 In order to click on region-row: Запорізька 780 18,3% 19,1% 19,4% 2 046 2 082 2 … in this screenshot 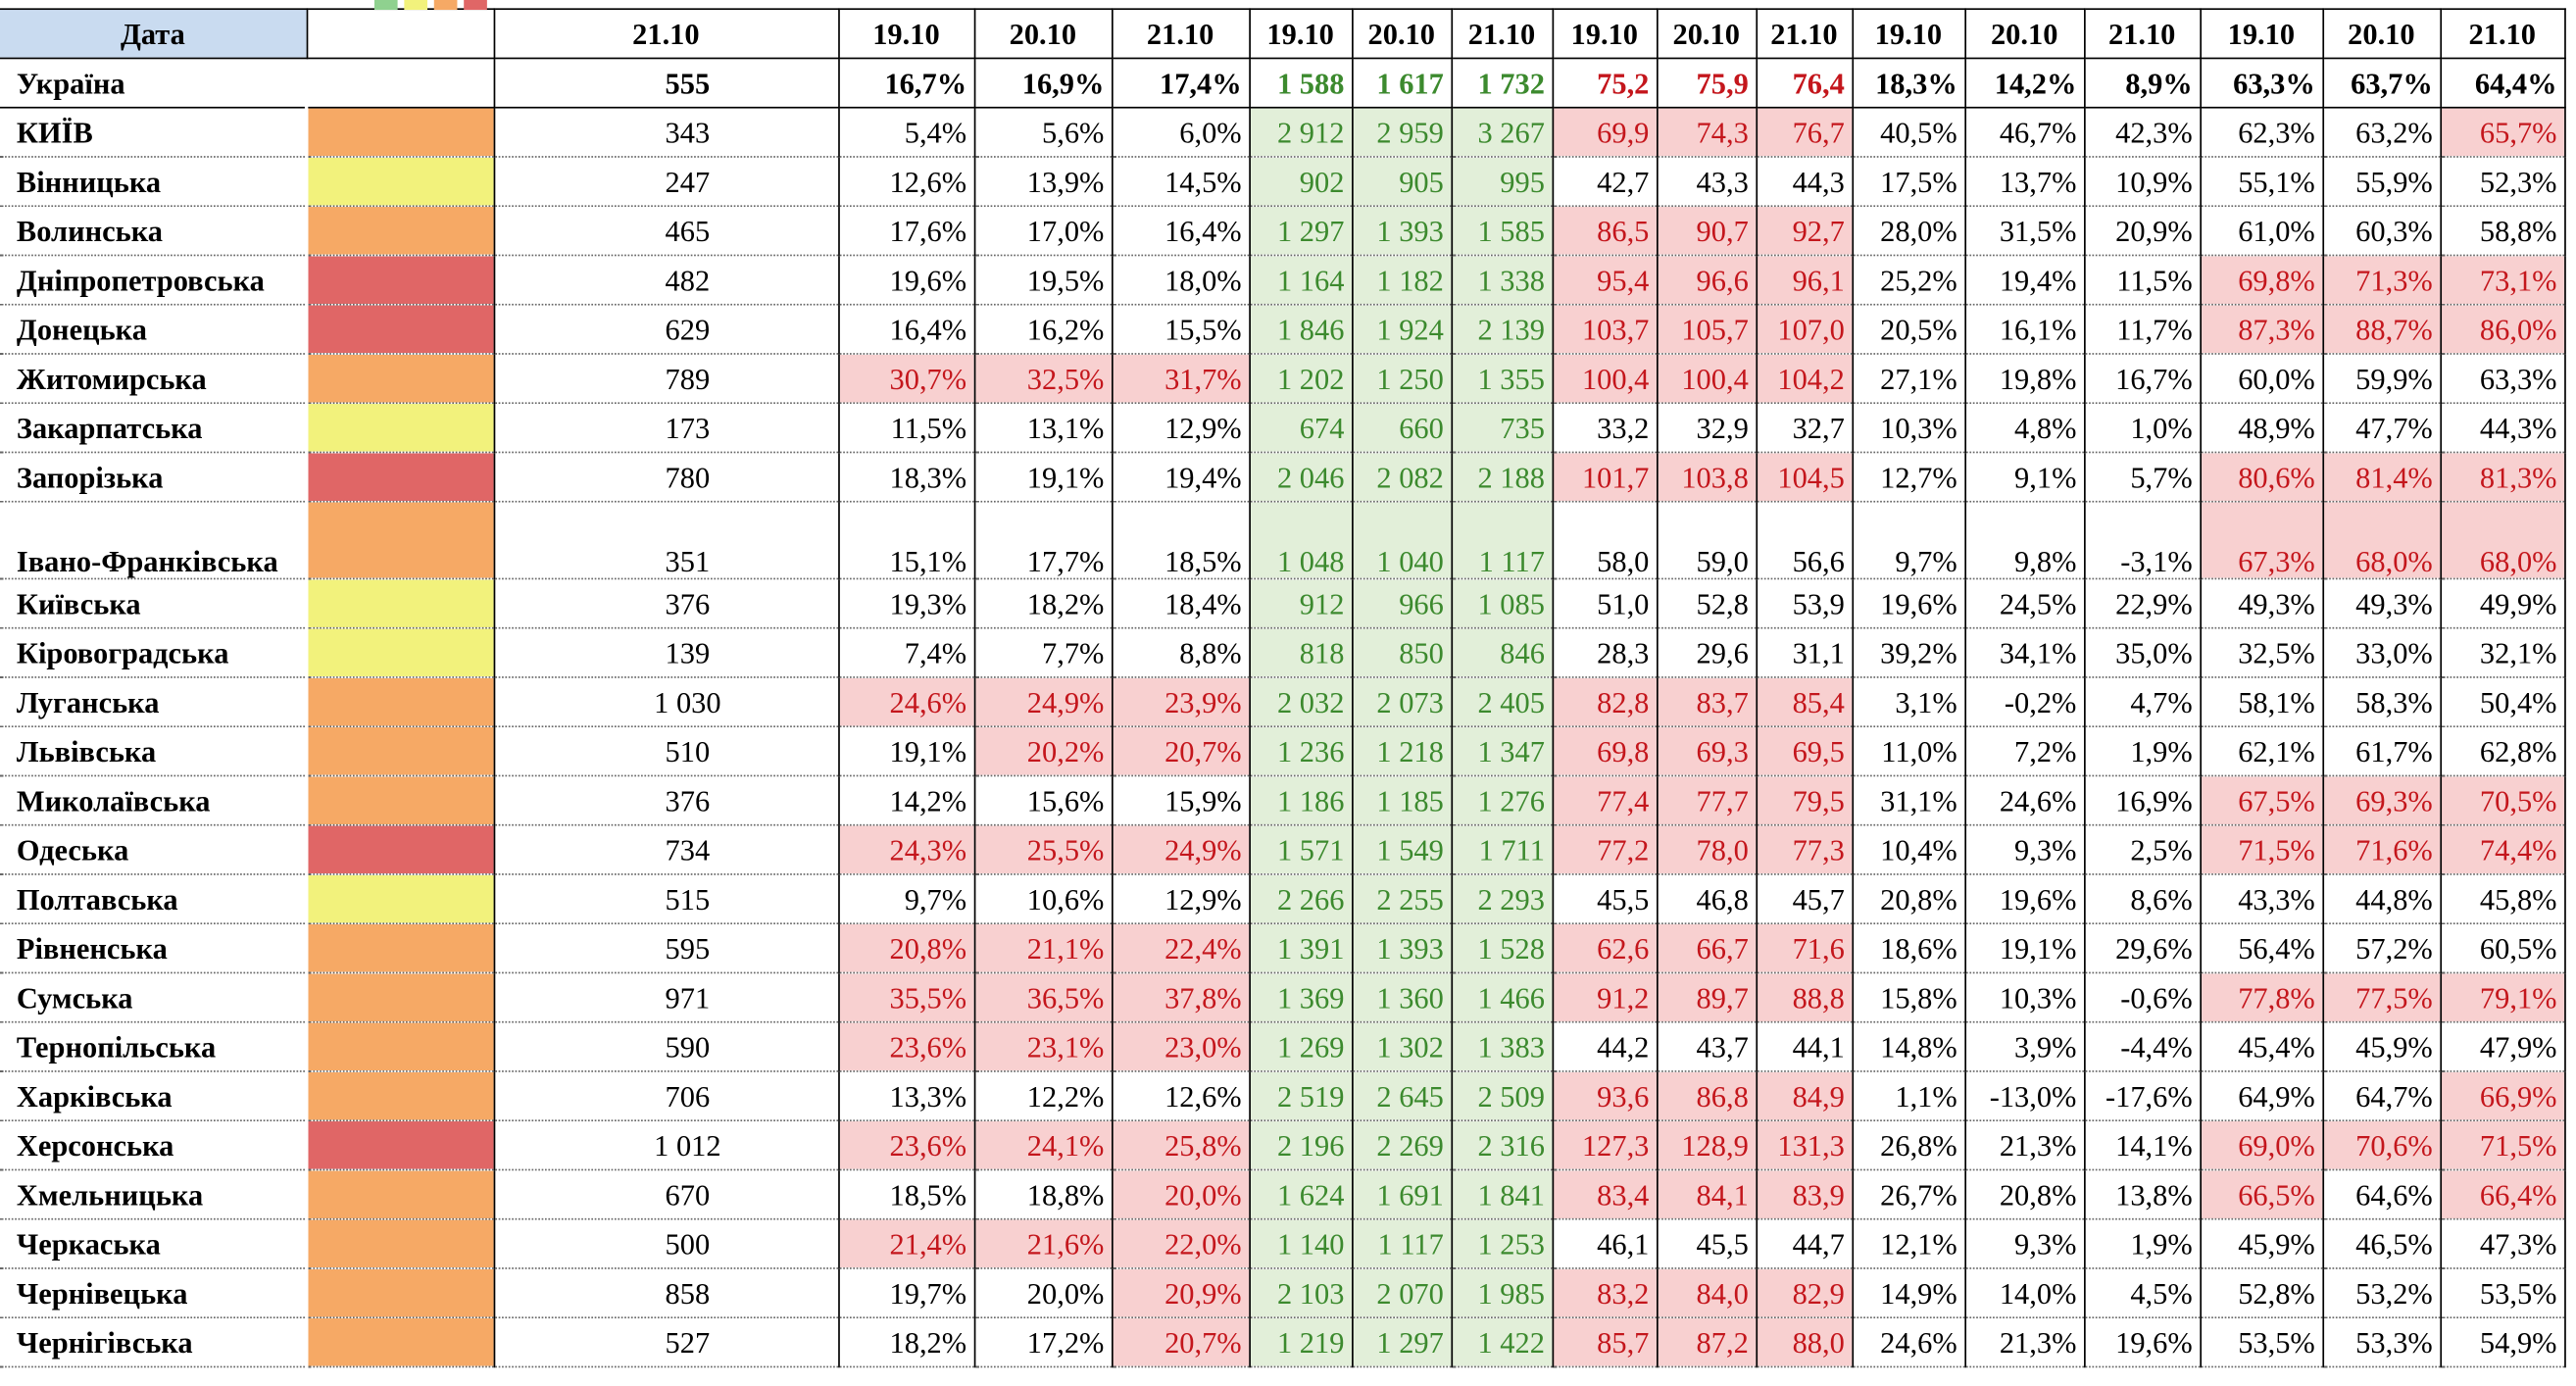, I will do `click(1282, 477)`.